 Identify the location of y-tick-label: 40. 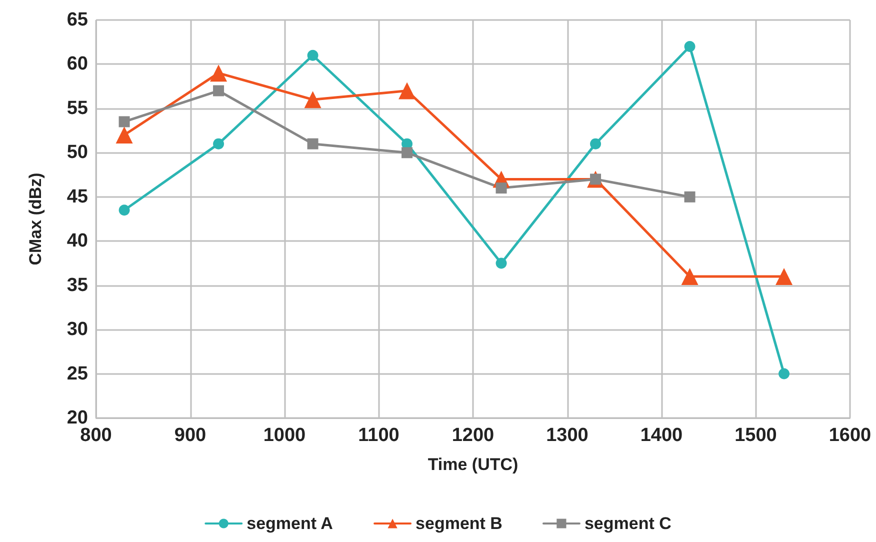
(77, 241).